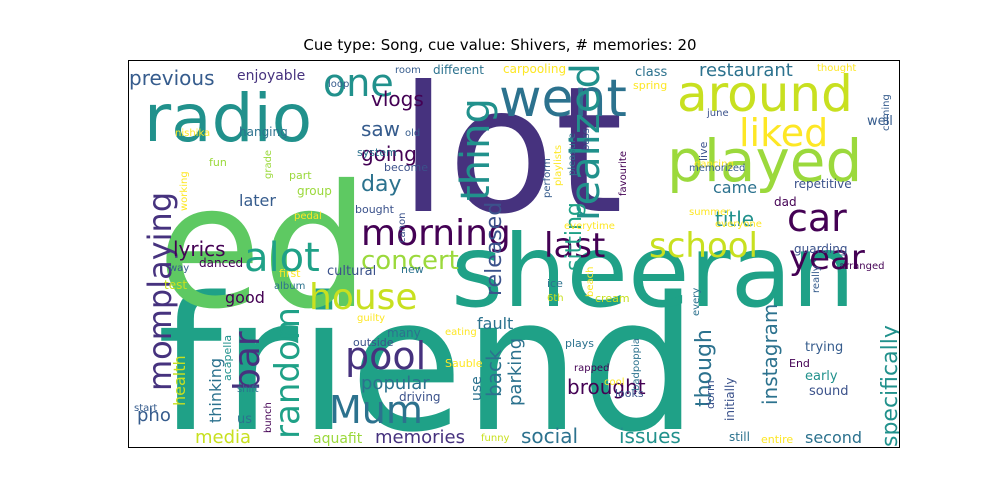 The height and width of the screenshot is (500, 1000). Describe the element at coordinates (192, 133) in the screenshot. I see `word-nishika: nishika` at that location.